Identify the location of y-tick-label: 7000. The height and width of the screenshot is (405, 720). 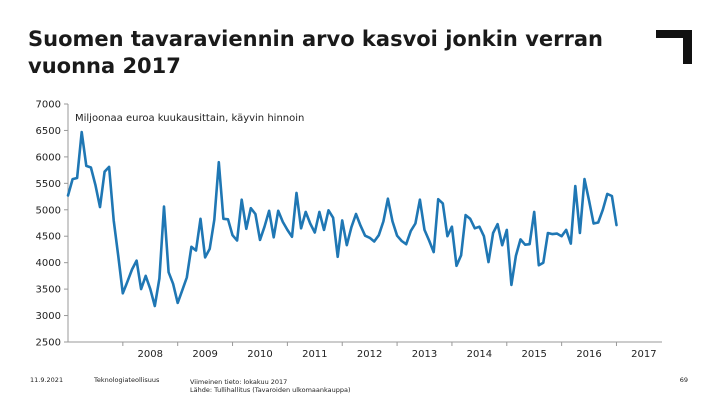
(48, 105).